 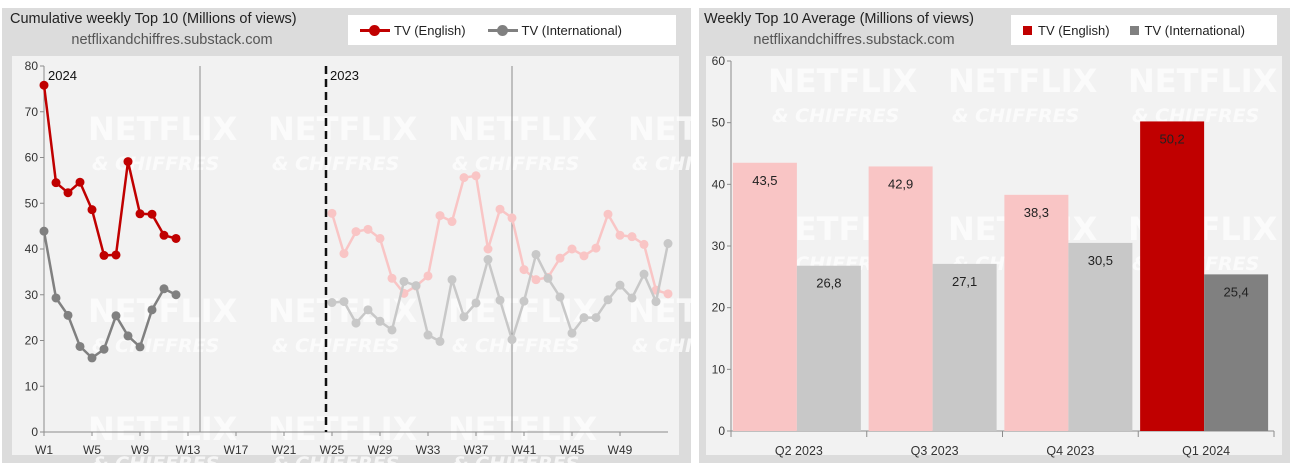 What do you see at coordinates (1036, 212) in the screenshot?
I see `bar-value-label: 38,3` at bounding box center [1036, 212].